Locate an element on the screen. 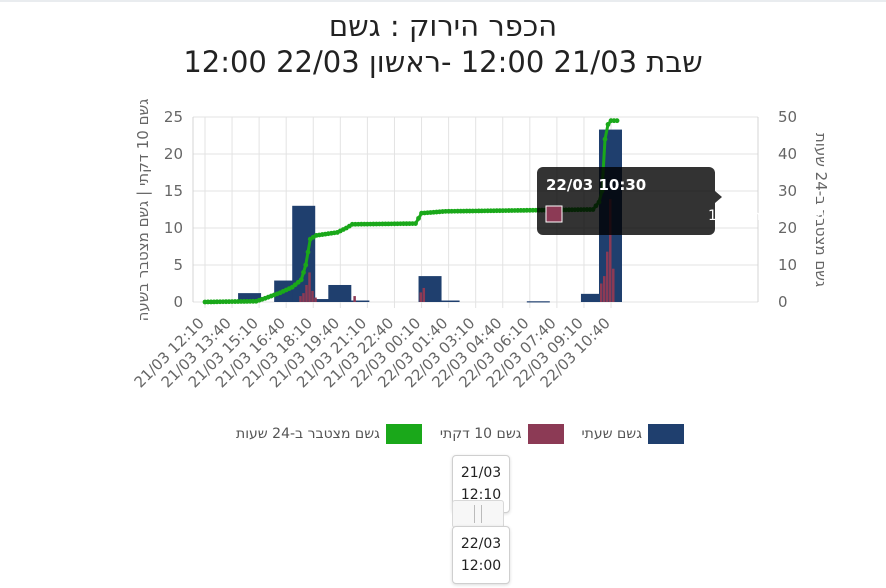 The height and width of the screenshot is (588, 886). range-end-date: 22/03 is located at coordinates (481, 544).